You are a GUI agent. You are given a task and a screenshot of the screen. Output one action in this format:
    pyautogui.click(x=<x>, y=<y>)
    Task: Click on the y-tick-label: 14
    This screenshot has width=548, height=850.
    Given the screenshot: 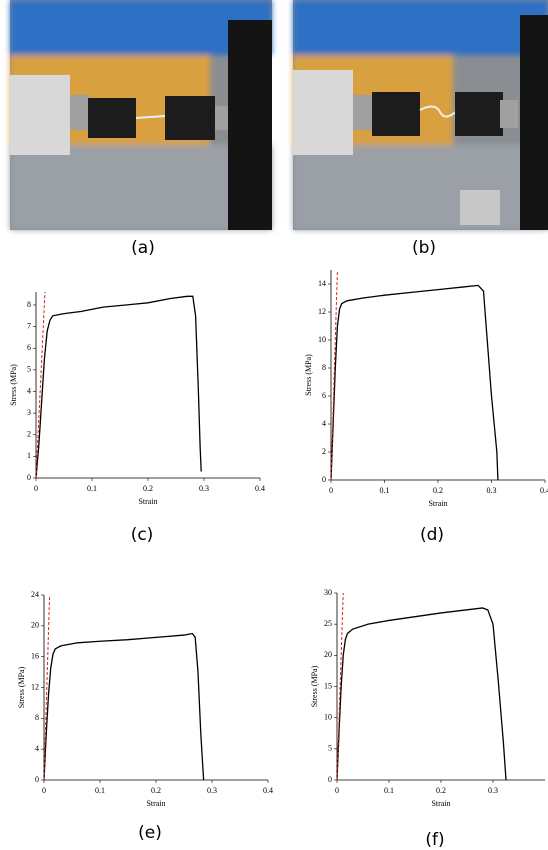 What is the action you would take?
    pyautogui.click(x=322, y=283)
    